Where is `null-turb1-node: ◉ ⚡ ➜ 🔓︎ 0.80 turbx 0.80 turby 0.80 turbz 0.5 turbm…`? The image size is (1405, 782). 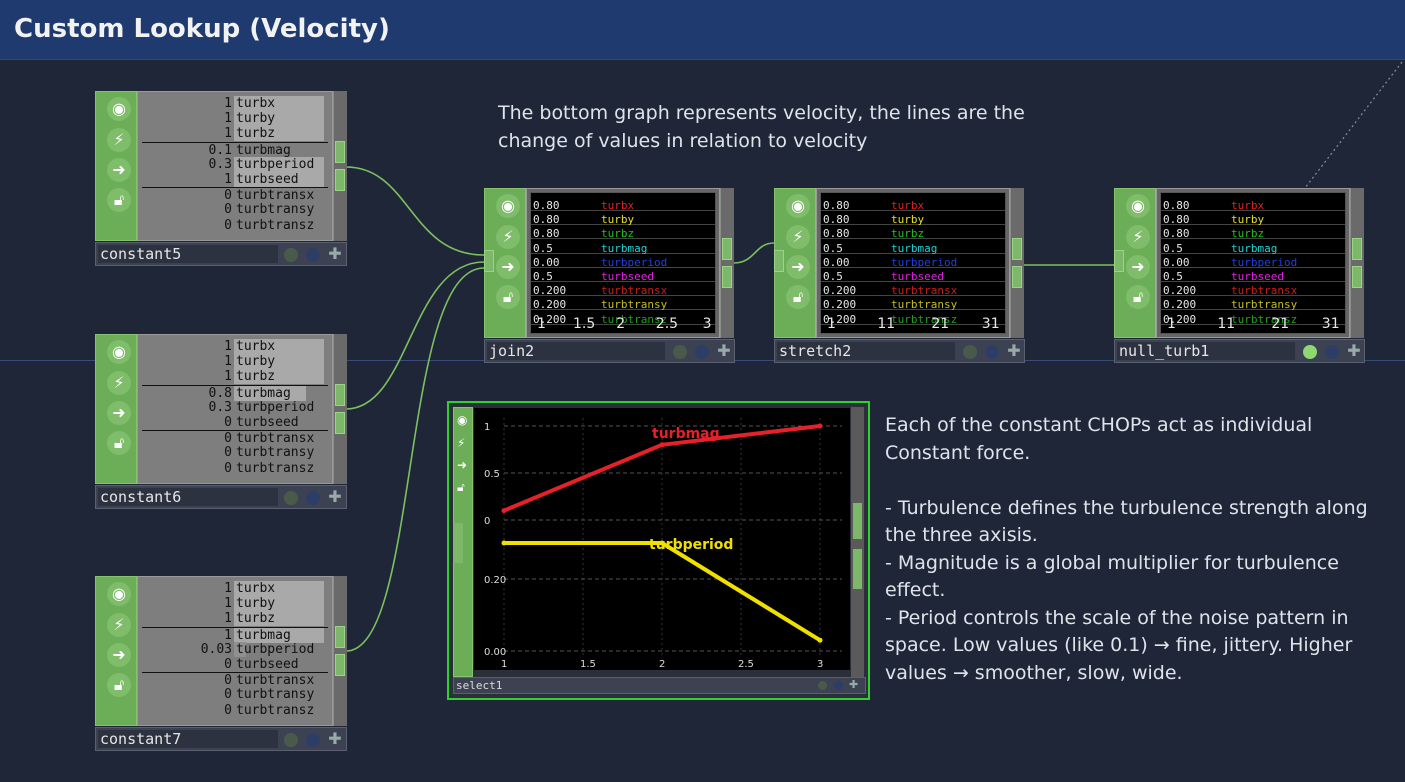
null-turb1-node: ◉ ⚡ ➜ 🔓︎ 0.80 turbx 0.80 turby 0.80 turbz 0.5 turbm… is located at coordinates (1239, 275).